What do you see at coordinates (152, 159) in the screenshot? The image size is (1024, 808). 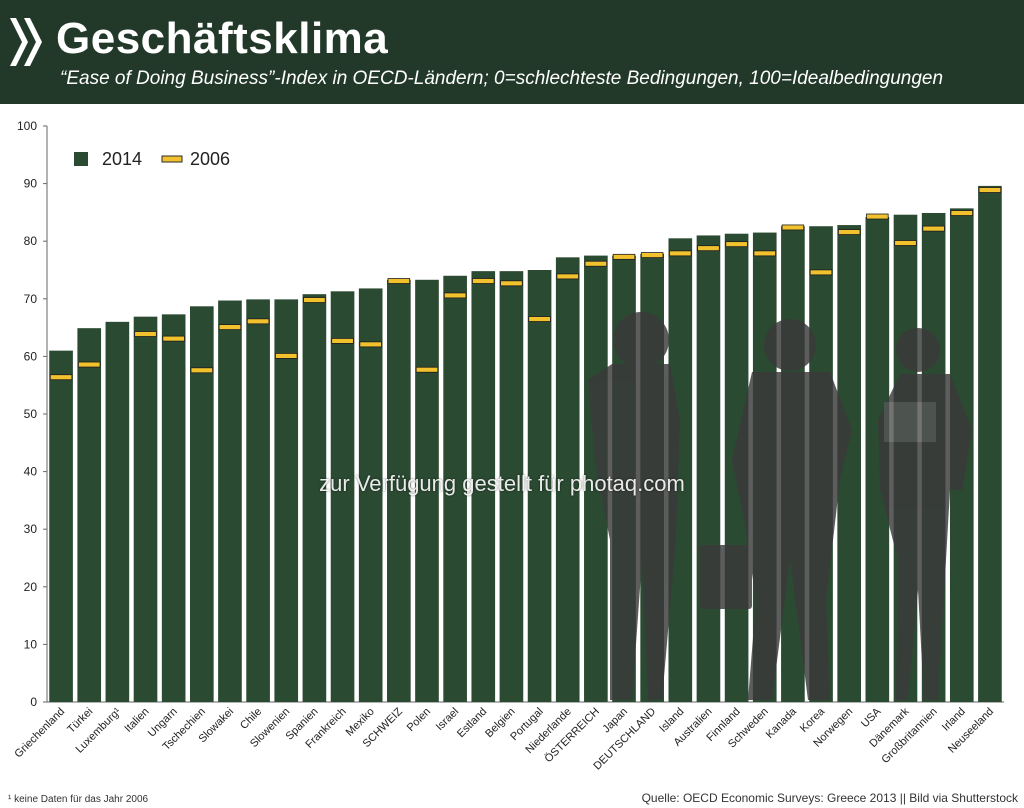 I see `legend: 2014 2006` at bounding box center [152, 159].